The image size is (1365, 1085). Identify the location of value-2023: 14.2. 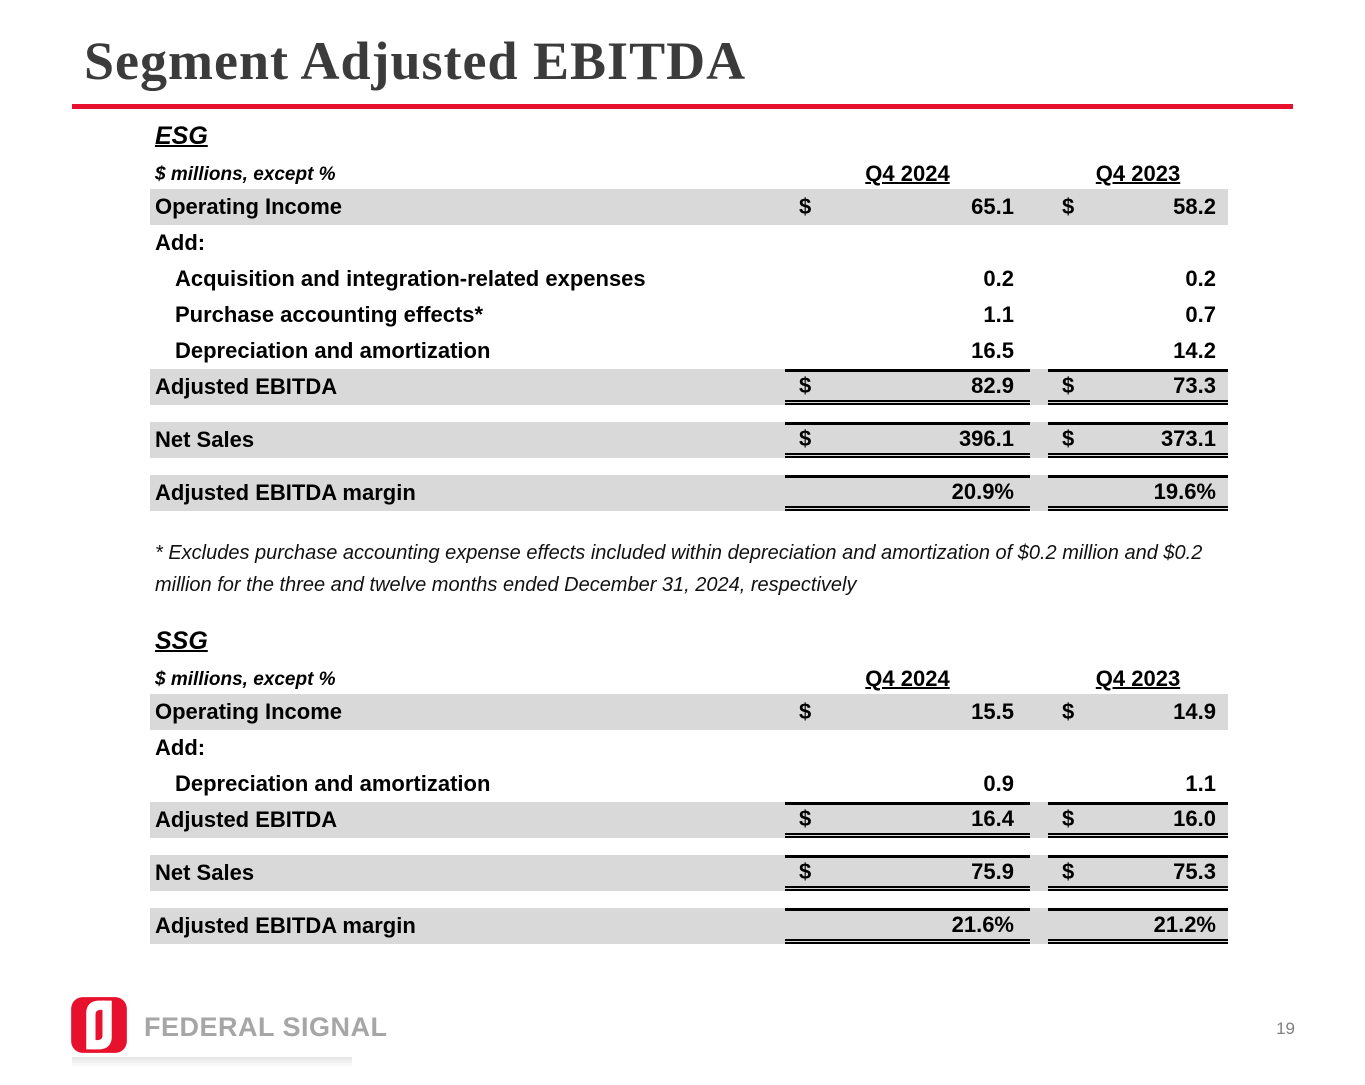
(1194, 350).